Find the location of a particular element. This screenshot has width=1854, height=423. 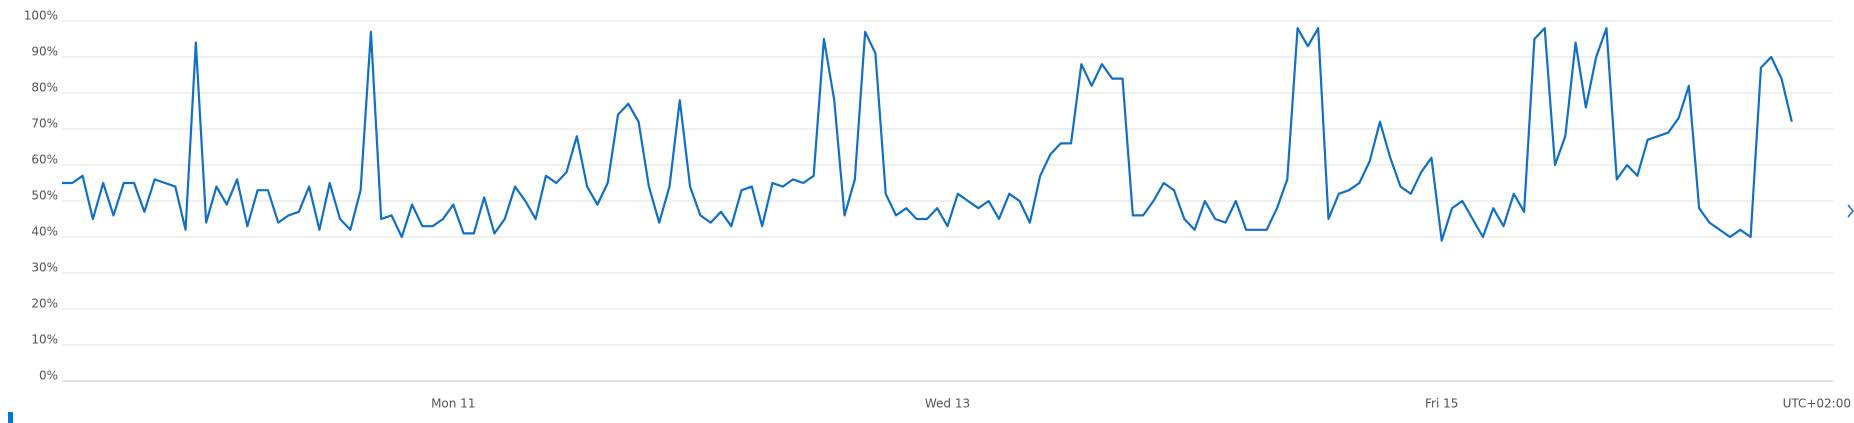

timezone-label: UTC+02:00 is located at coordinates (1817, 404).